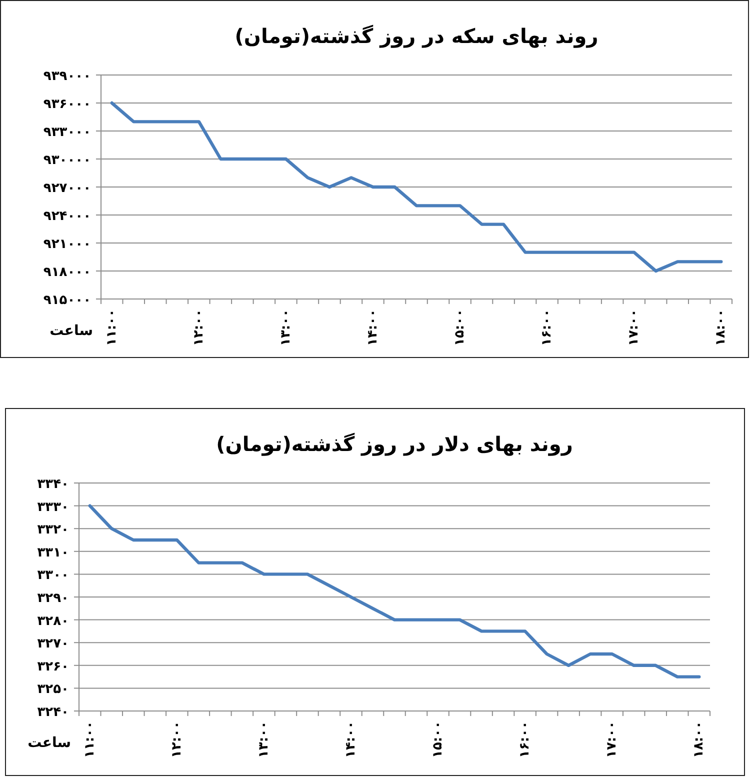  What do you see at coordinates (67, 272) in the screenshot?
I see `y-tick-label: ۹۱۸۰۰۰` at bounding box center [67, 272].